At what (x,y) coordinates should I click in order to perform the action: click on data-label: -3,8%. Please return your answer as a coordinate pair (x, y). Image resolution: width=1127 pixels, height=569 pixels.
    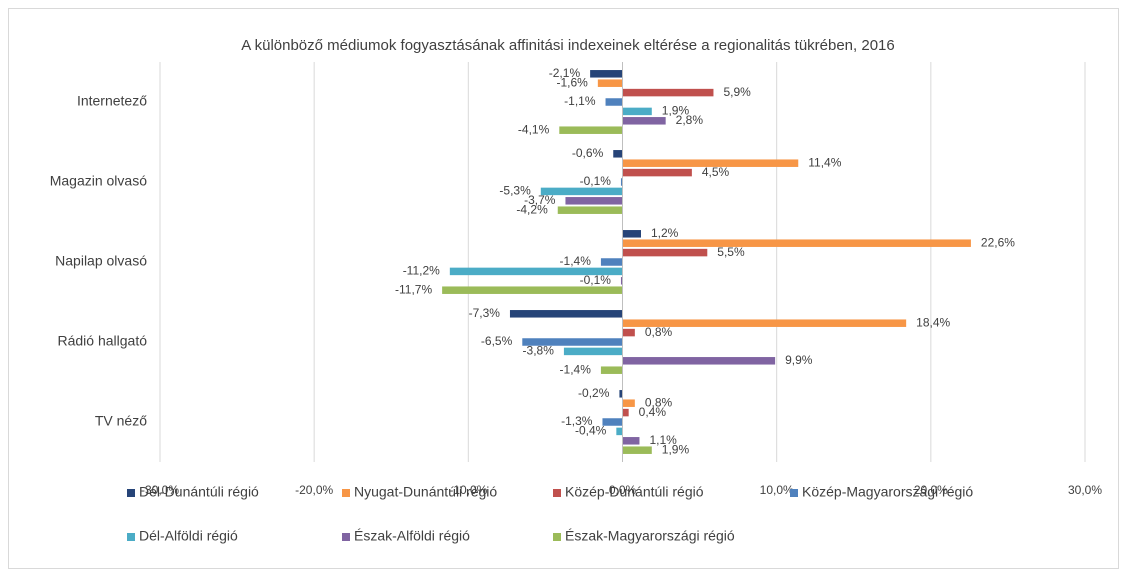
    Looking at the image, I should click on (539, 351).